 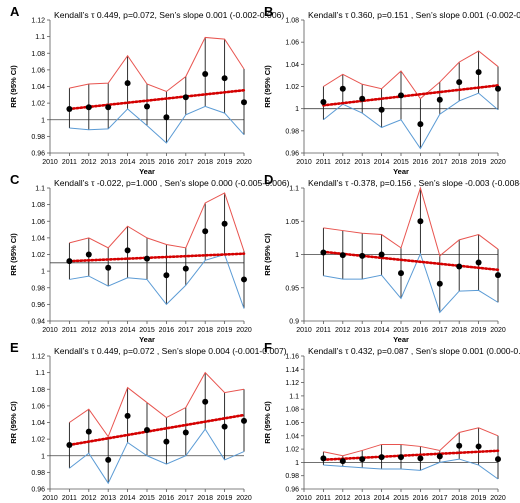 I want to click on trend-line, so click(x=411, y=455).